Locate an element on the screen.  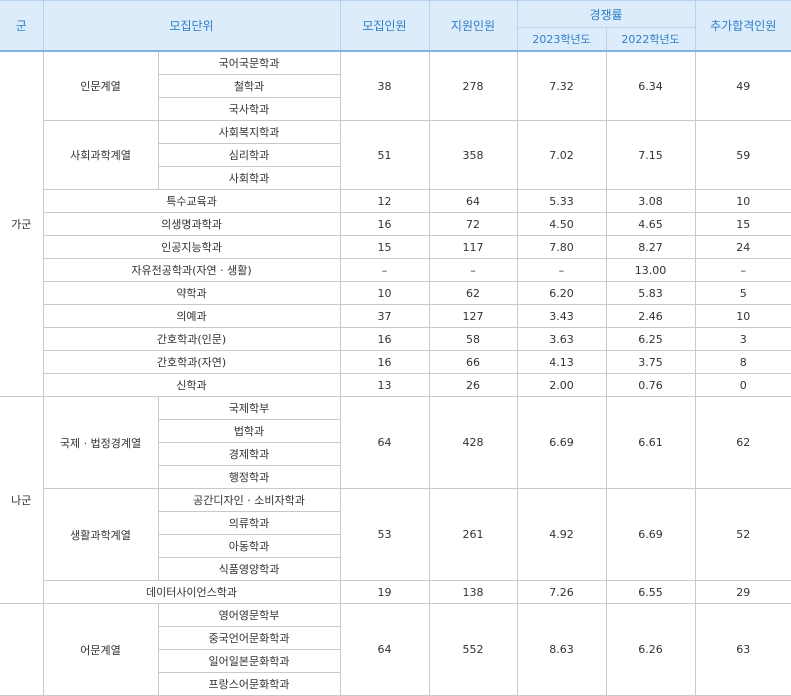
quota-value: 53 is located at coordinates (384, 534).